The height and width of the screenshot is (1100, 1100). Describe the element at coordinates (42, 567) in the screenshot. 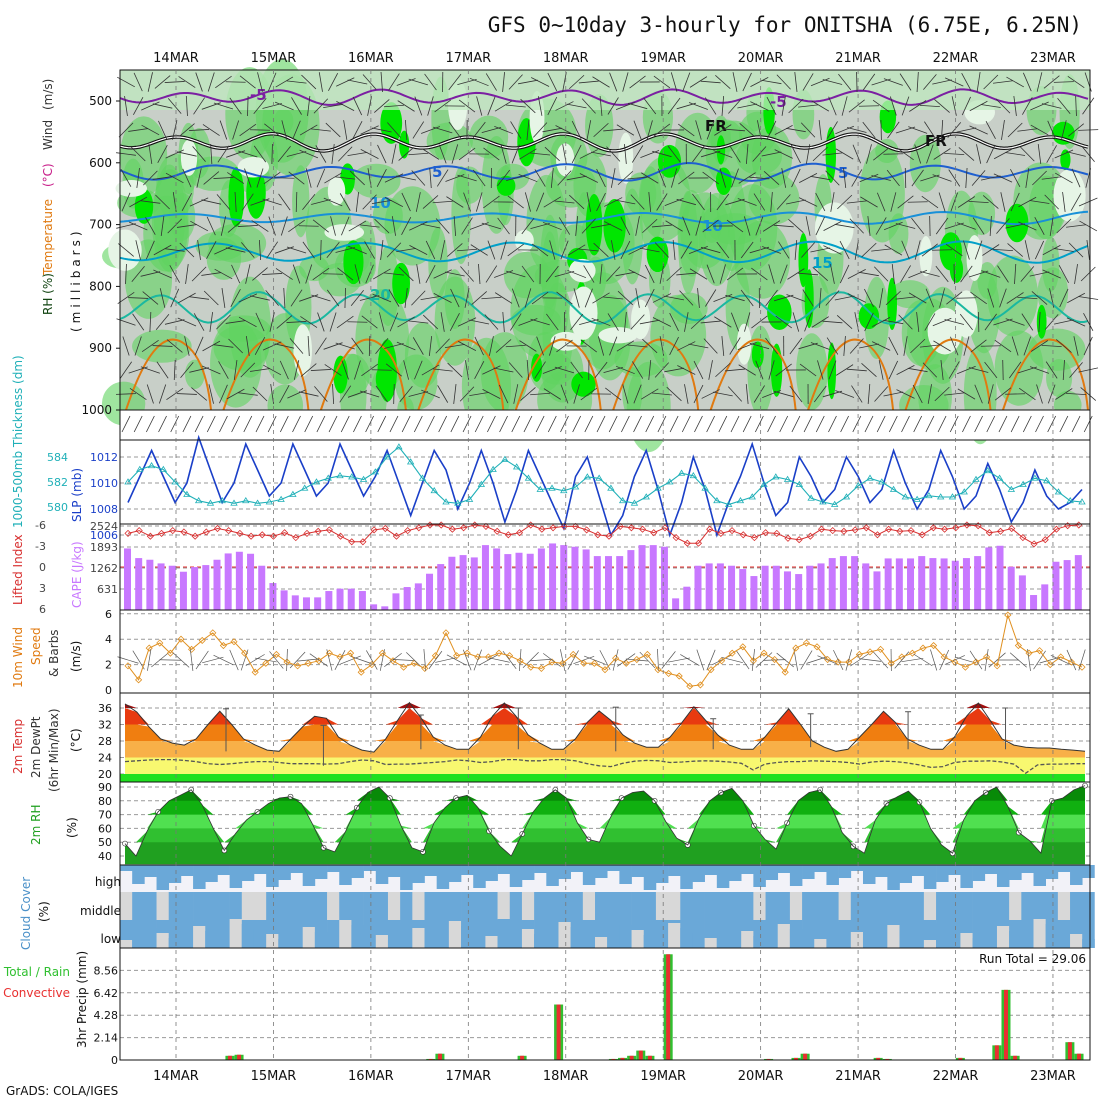

I see `li-tick: 0` at that location.